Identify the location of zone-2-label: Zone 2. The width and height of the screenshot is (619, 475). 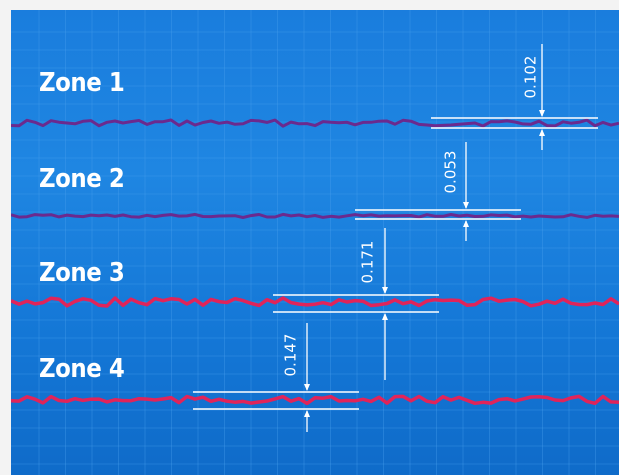
(82, 179).